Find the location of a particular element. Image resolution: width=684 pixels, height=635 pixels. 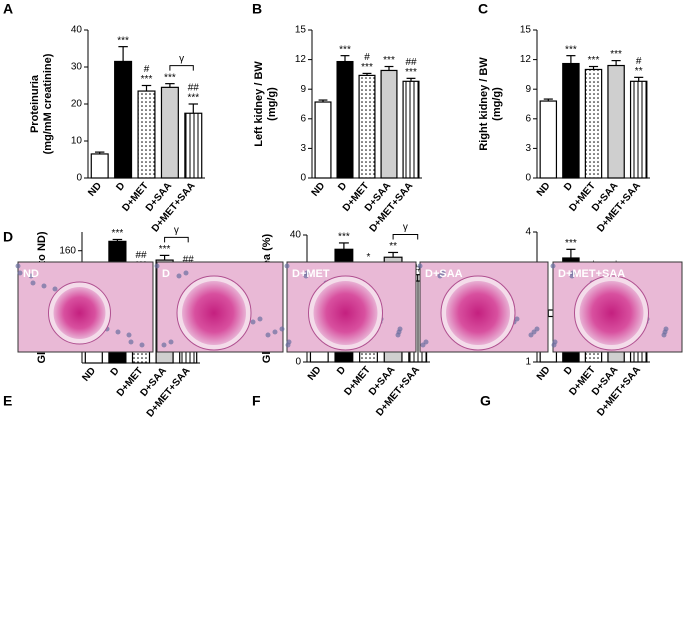

y-axis-label: (mg/mM creatinine) is located at coordinates (48, 103).